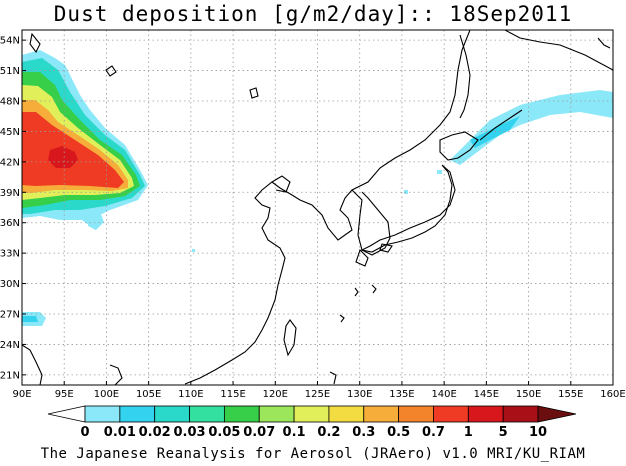 Image resolution: width=626 pixels, height=466 pixels. What do you see at coordinates (155, 432) in the screenshot?
I see `colorbar-label: 0.02` at bounding box center [155, 432].